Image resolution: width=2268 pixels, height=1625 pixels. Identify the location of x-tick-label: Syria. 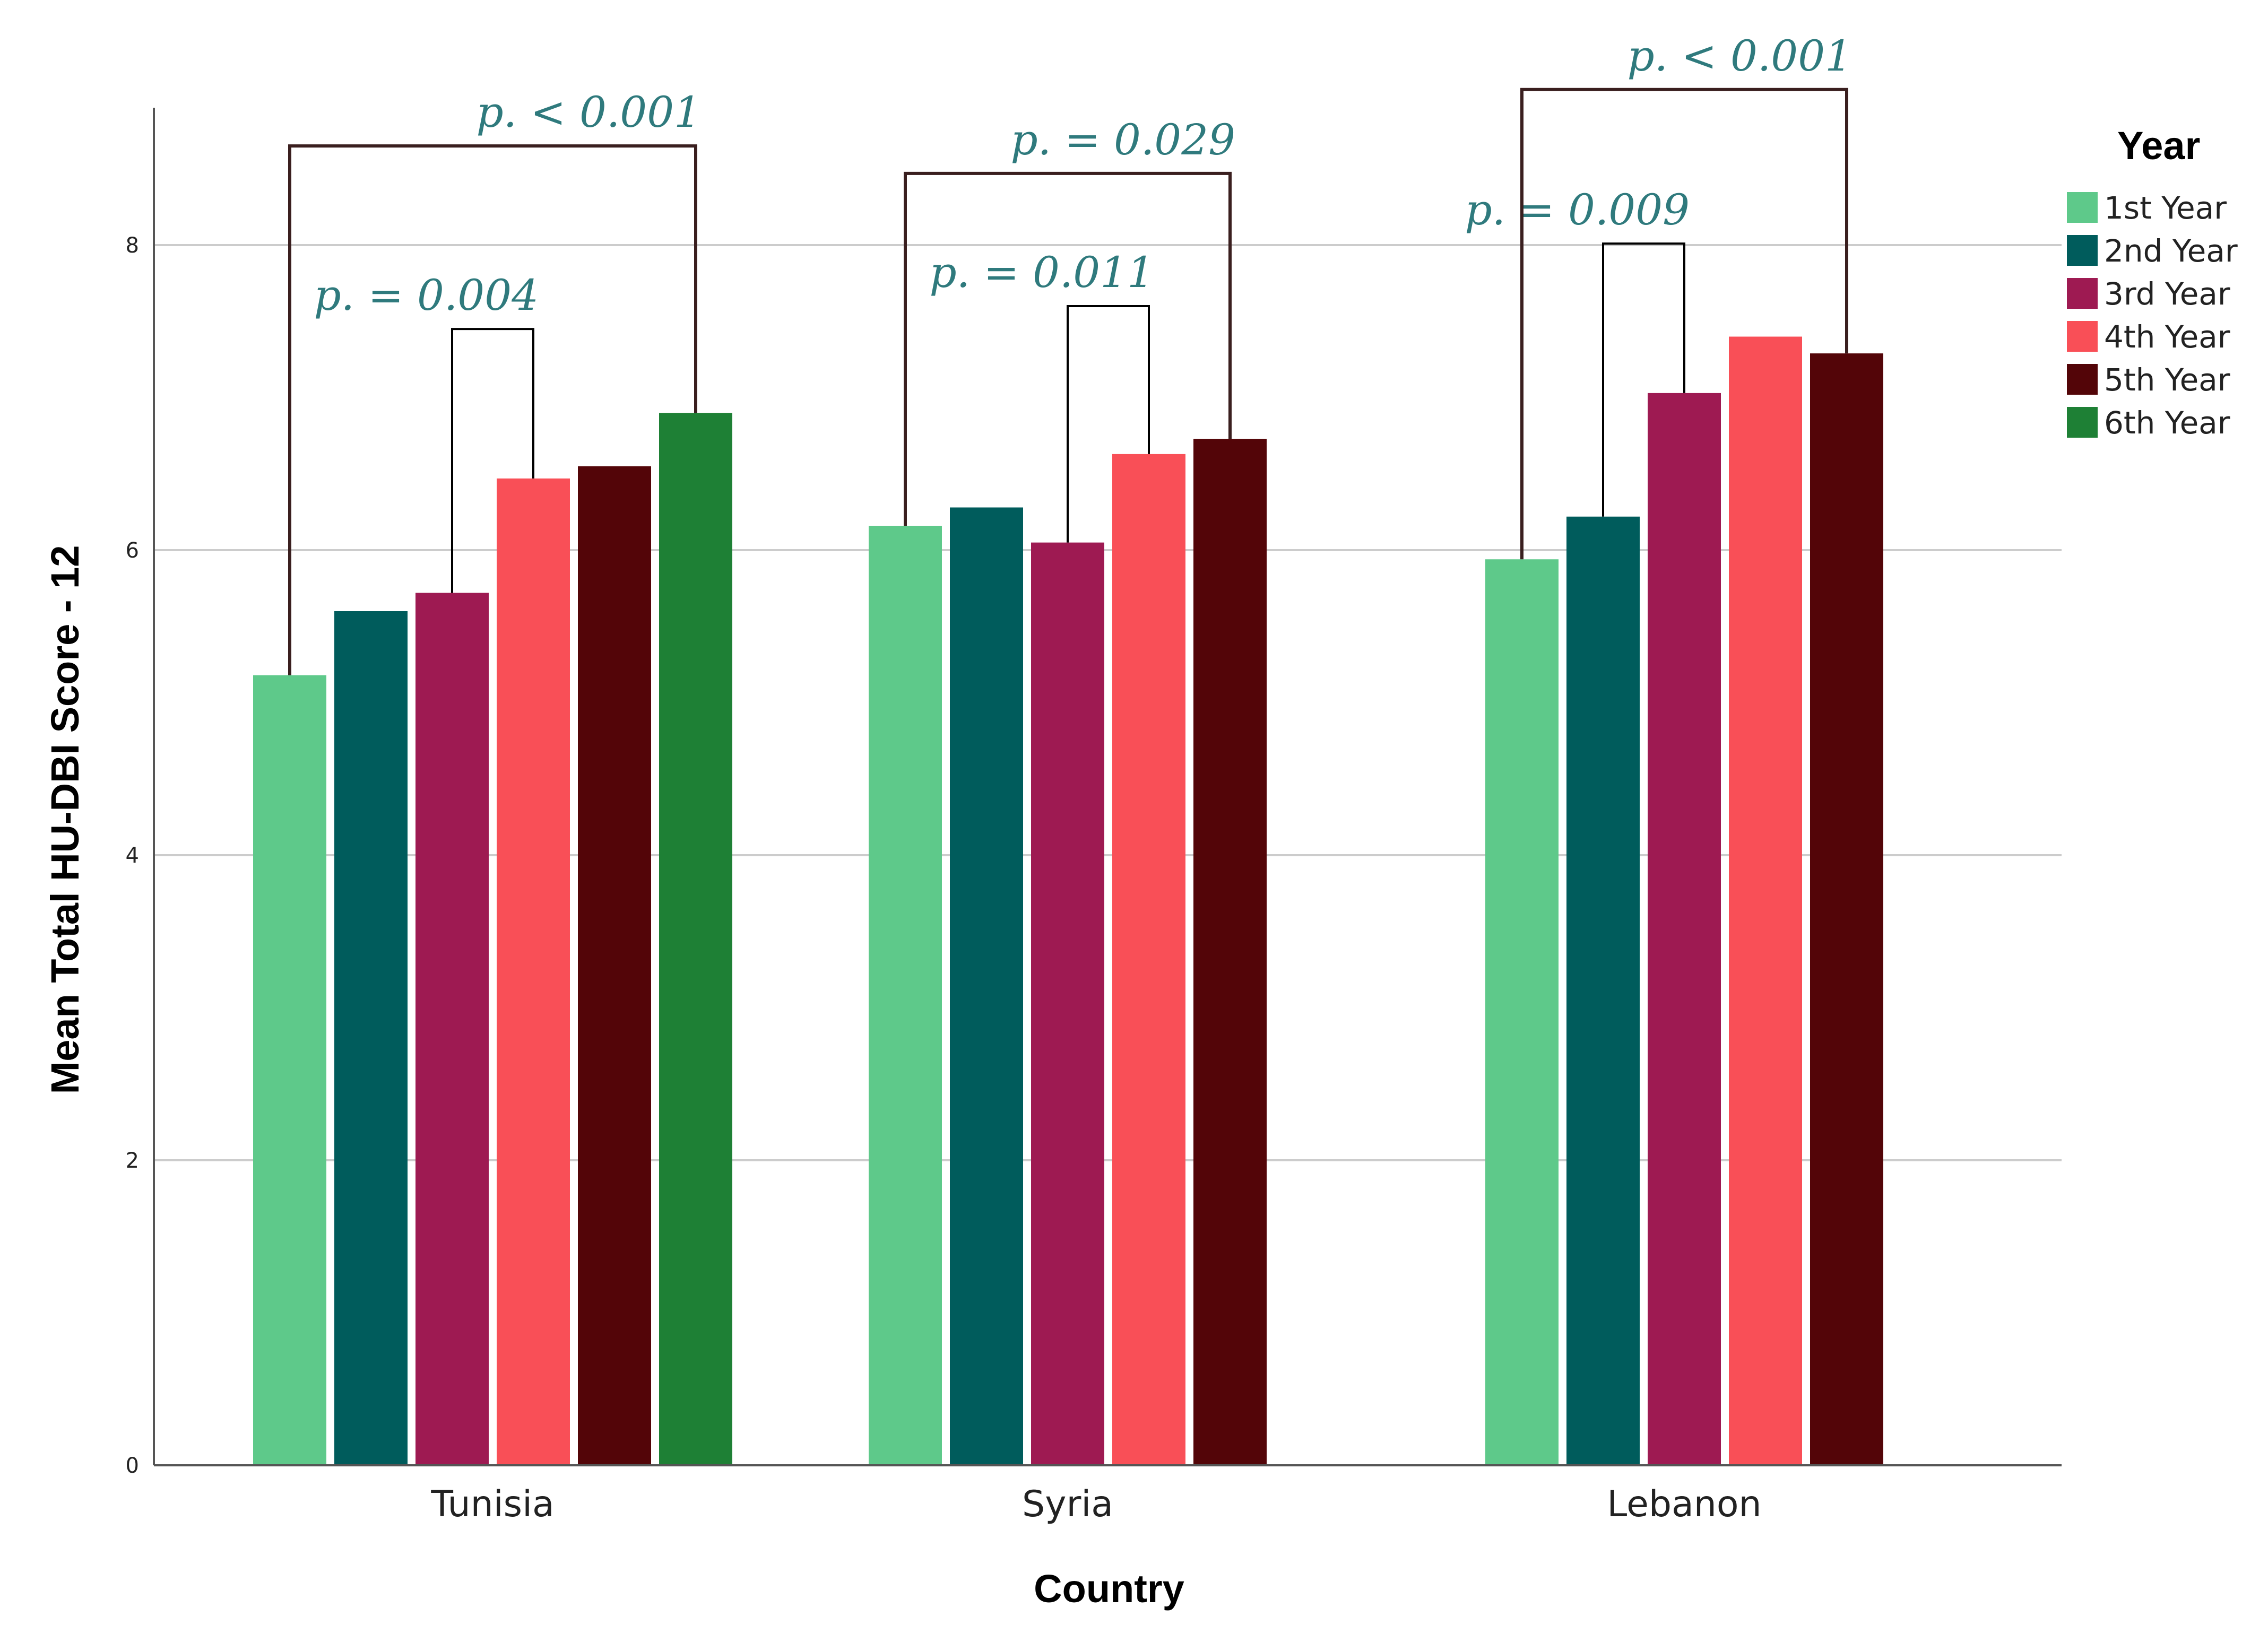
(1067, 1504).